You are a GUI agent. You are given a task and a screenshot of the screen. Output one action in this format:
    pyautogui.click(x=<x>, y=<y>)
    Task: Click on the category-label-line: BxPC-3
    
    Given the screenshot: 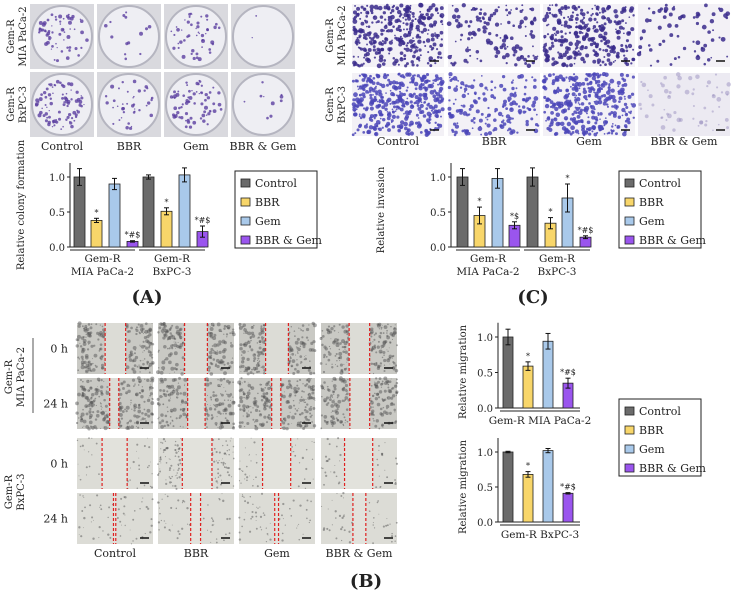 What is the action you would take?
    pyautogui.click(x=557, y=272)
    